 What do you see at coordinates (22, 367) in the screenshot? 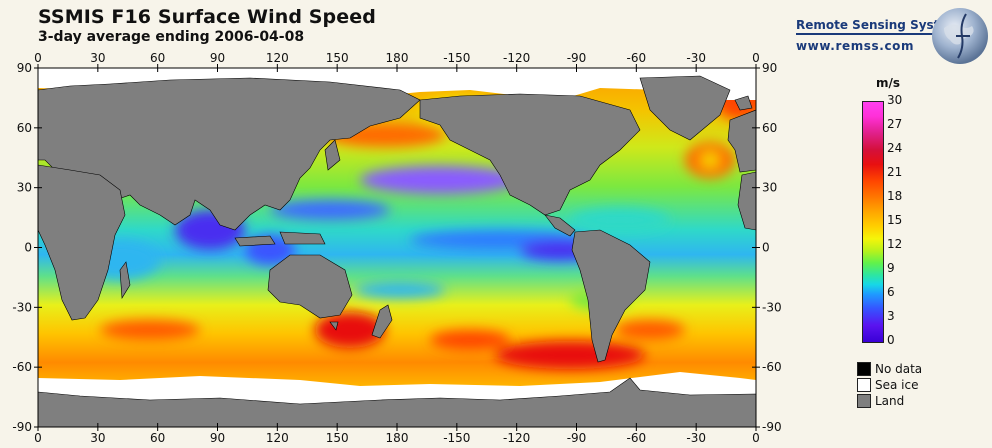
I see `y-tick-label-left: -60` at bounding box center [22, 367].